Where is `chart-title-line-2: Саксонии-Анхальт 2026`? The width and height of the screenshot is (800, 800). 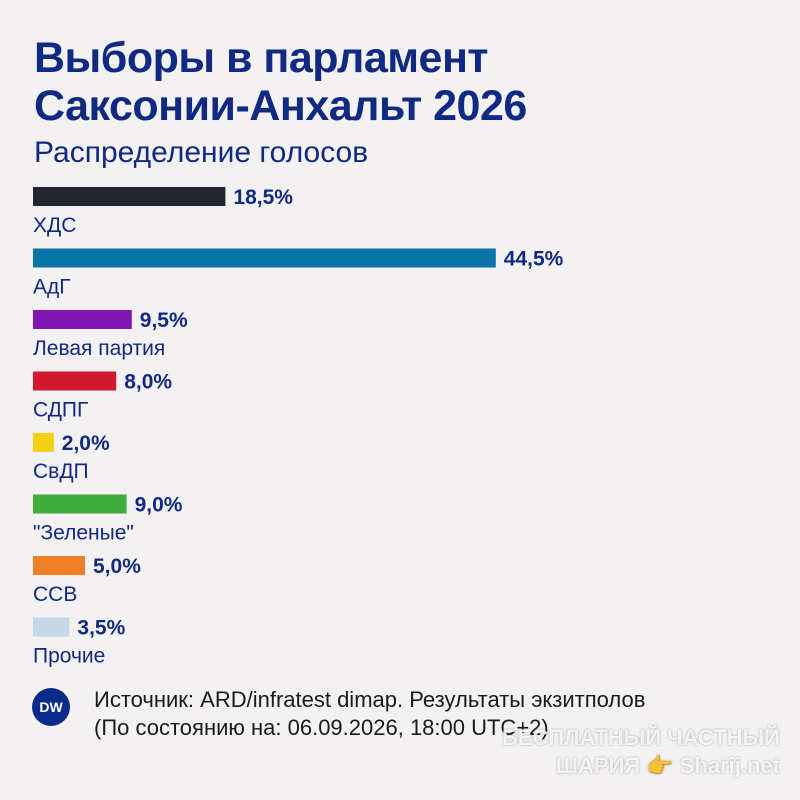 chart-title-line-2: Саксонии-Анхальт 2026 is located at coordinates (280, 106).